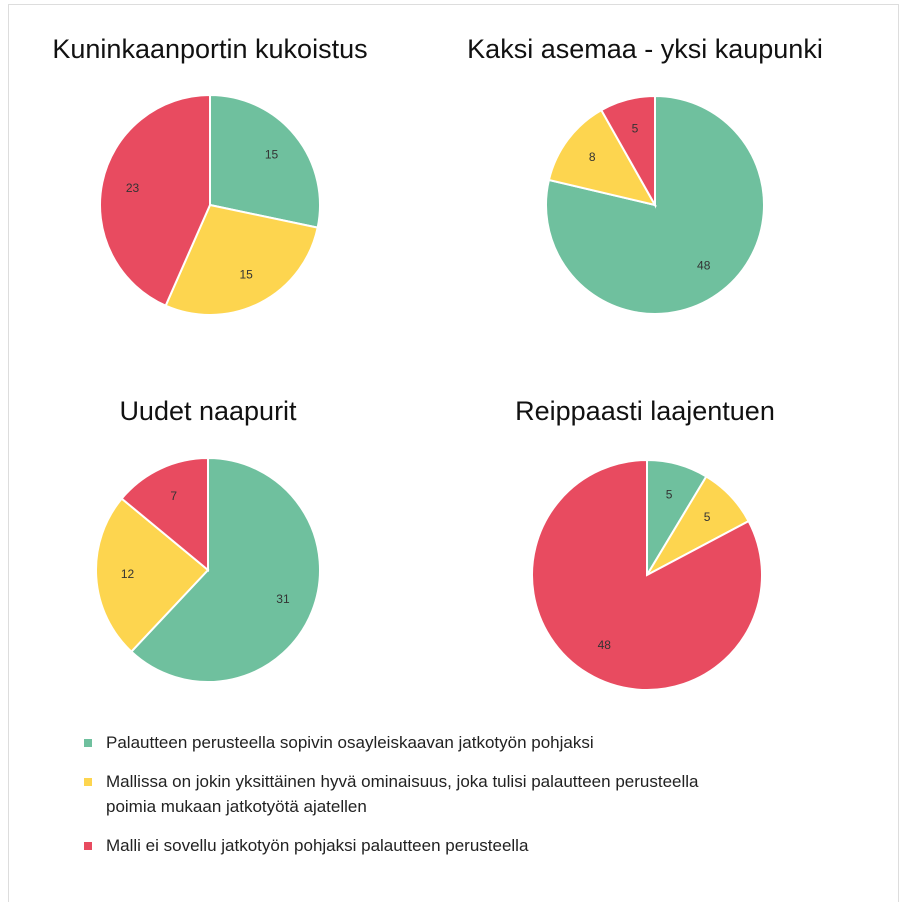 The height and width of the screenshot is (902, 900). Describe the element at coordinates (128, 574) in the screenshot. I see `value-label: 12` at that location.